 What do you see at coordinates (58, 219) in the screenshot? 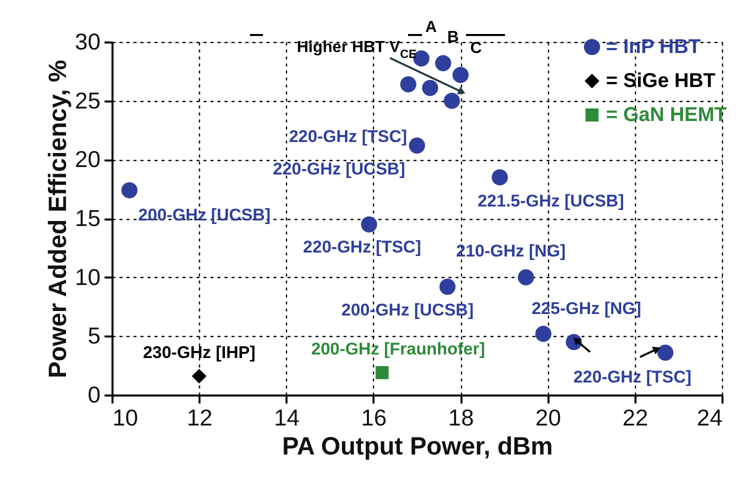
I see `y-axis-title: Power Added Efficiency, %` at bounding box center [58, 219].